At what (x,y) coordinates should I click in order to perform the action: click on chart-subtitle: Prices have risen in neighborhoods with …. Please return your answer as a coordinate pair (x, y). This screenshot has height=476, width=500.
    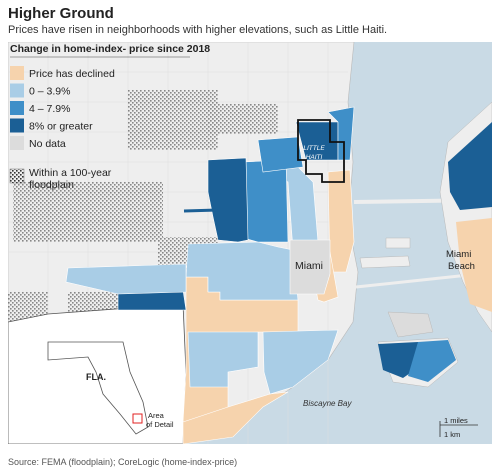
    Looking at the image, I should click on (198, 30).